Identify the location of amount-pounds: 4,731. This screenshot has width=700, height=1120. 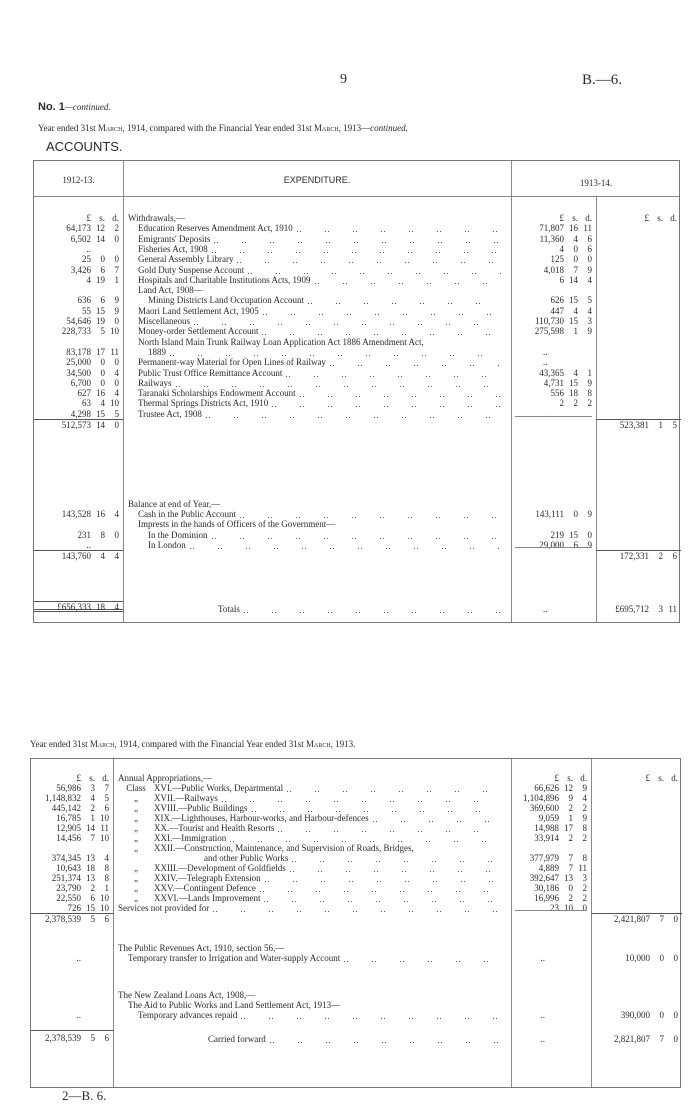
(553, 382).